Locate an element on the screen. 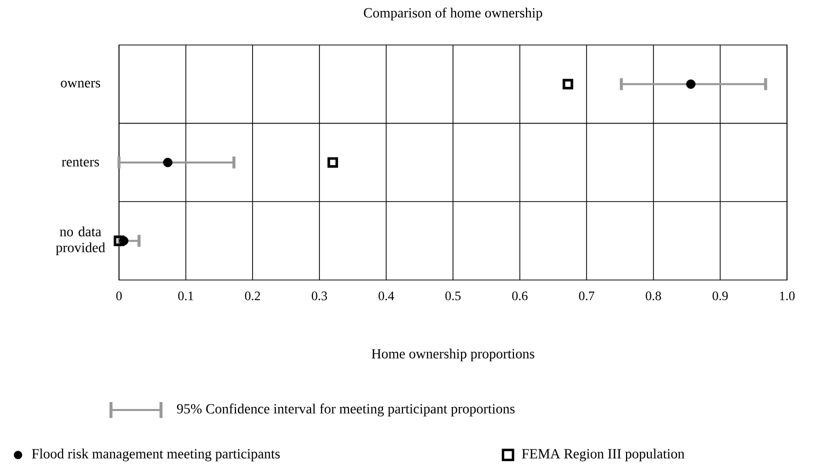  text: 95% Confidence interval for meeting participant proportions is located at coordinates (345, 410).